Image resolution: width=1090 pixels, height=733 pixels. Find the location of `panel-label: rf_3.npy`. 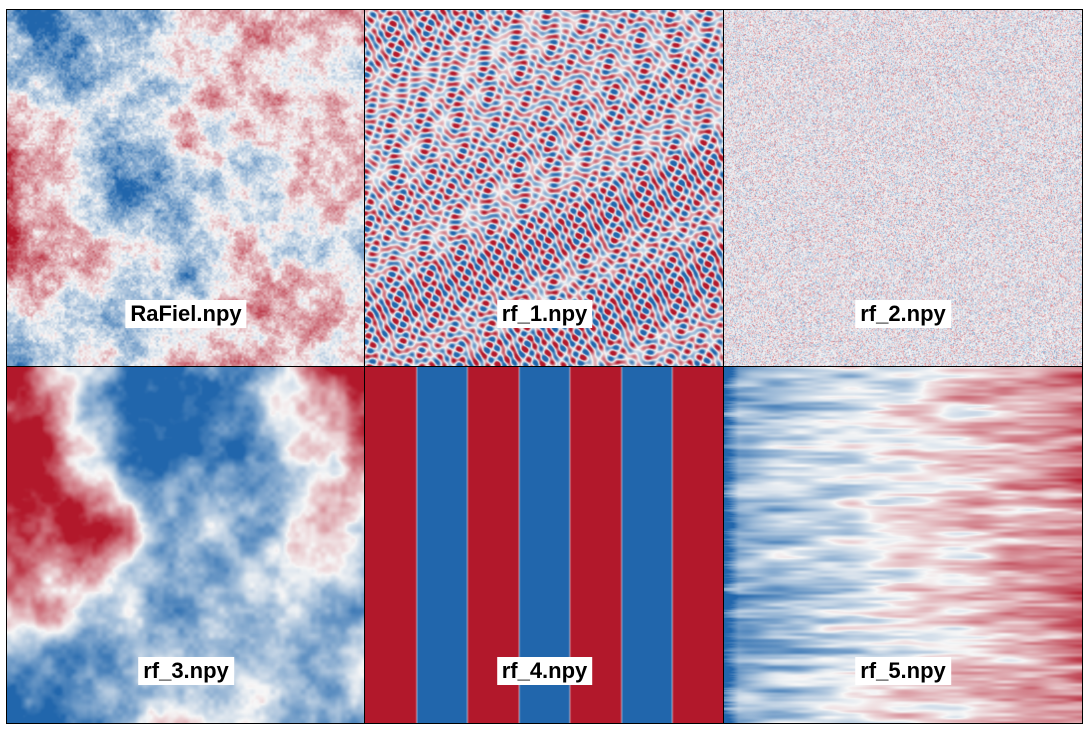

panel-label: rf_3.npy is located at coordinates (186, 671).